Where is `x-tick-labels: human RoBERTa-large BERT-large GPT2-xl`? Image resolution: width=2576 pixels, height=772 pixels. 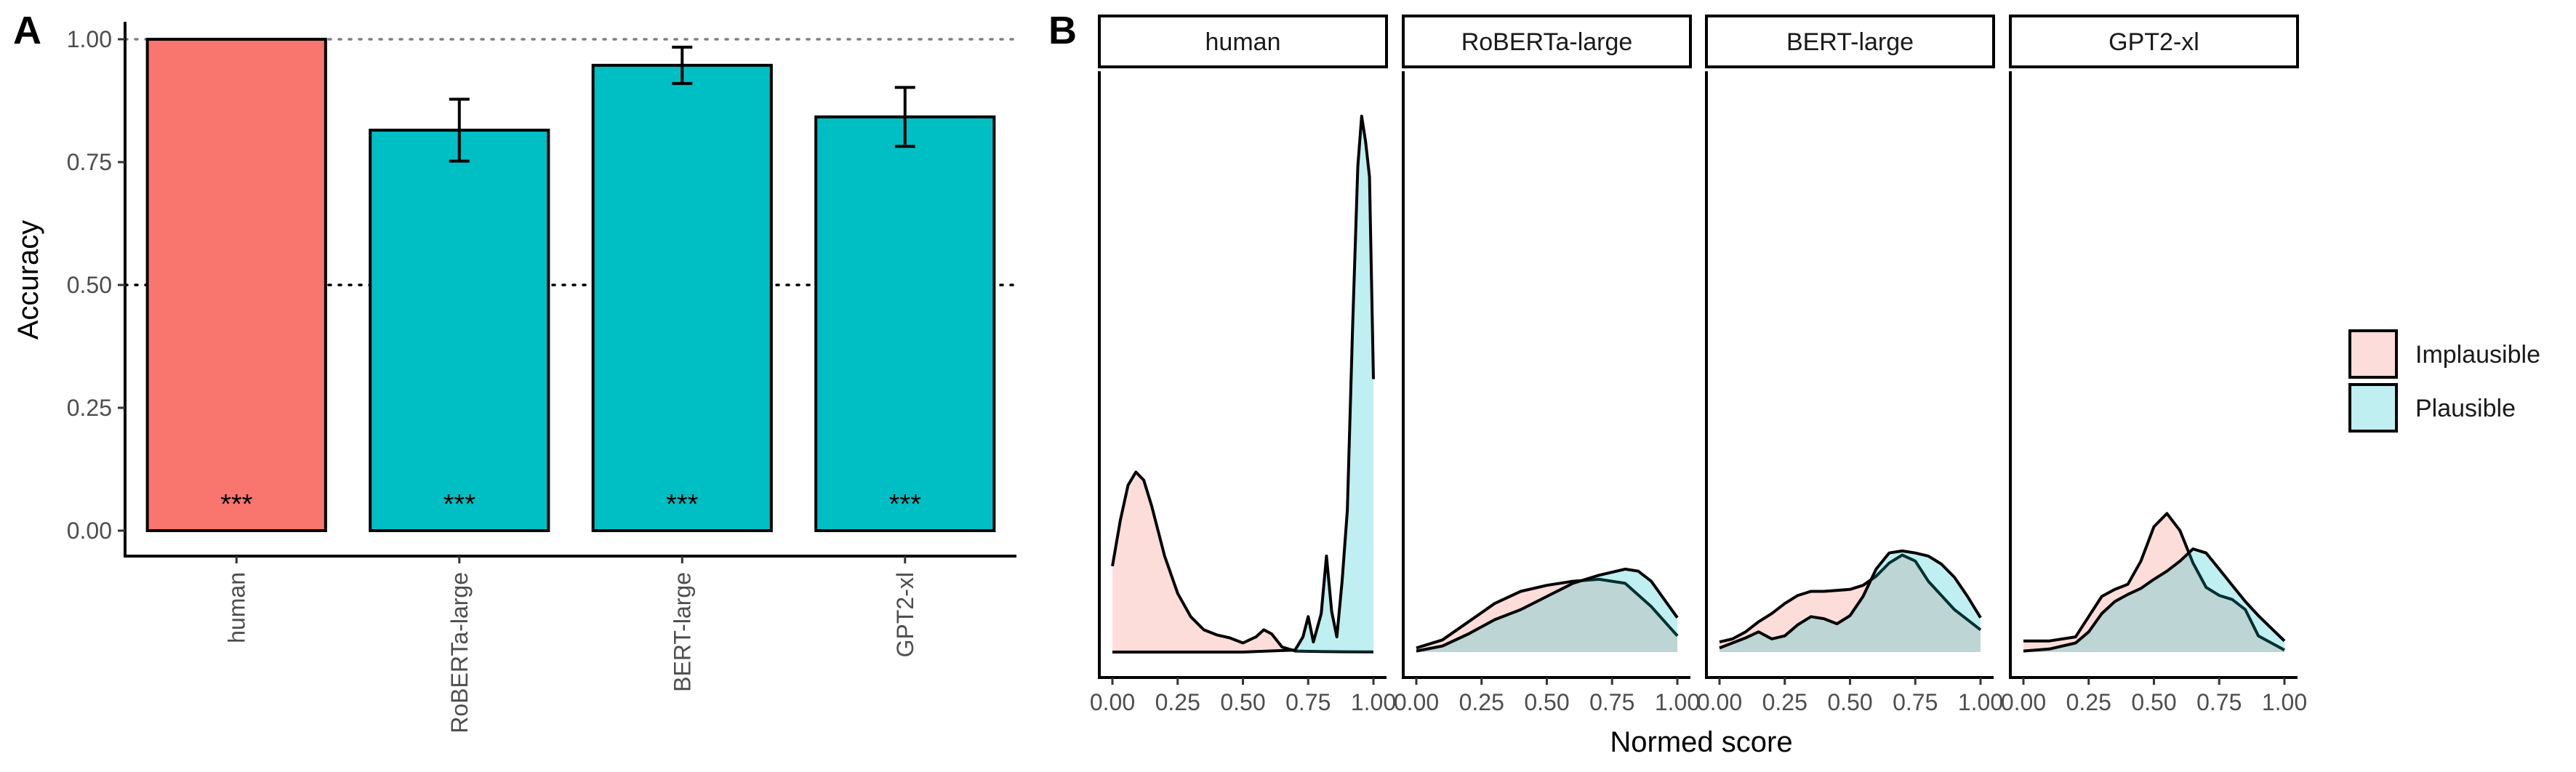
x-tick-labels: human RoBERTa-large BERT-large GPT2-xl is located at coordinates (570, 644).